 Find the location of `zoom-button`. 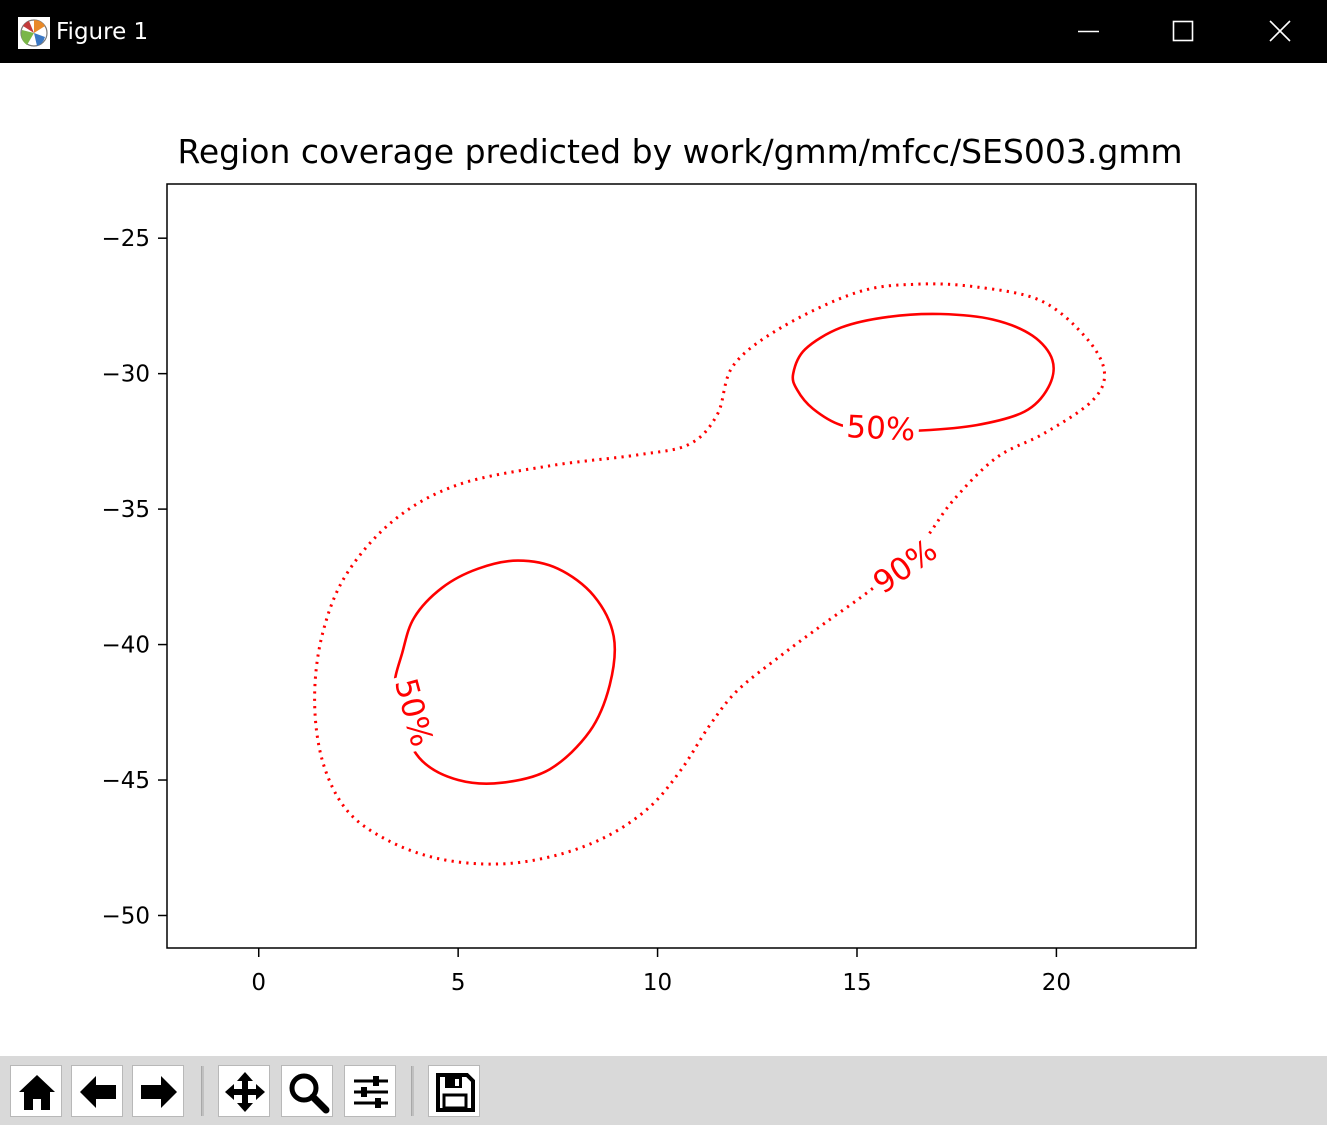

zoom-button is located at coordinates (307, 1091).